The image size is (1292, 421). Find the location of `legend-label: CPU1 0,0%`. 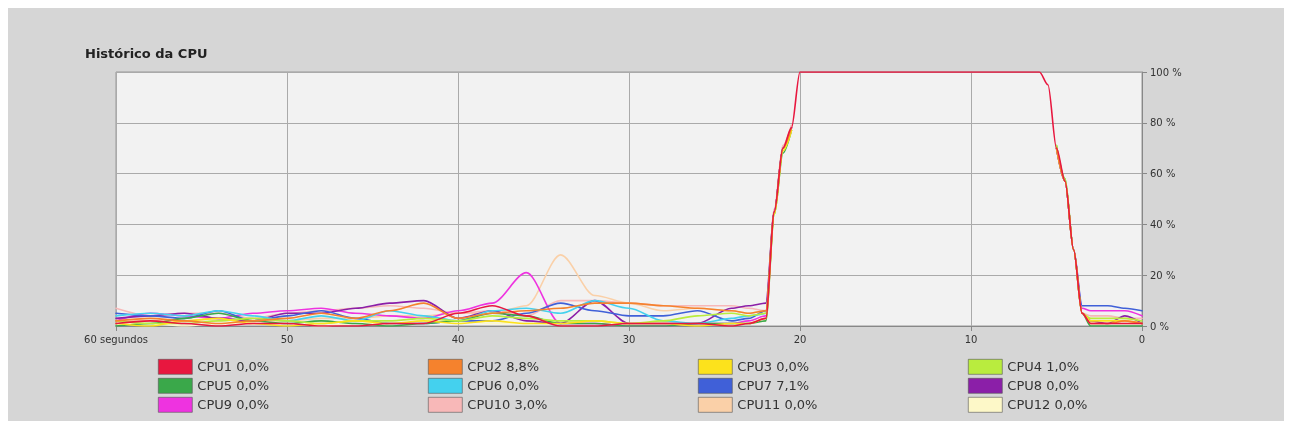

legend-label: CPU1 0,0% is located at coordinates (233, 367).